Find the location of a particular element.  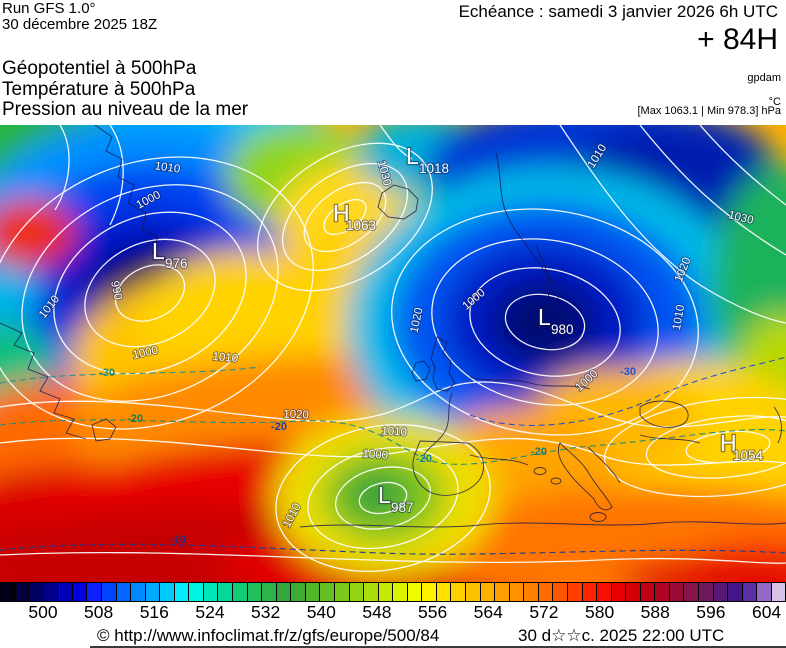

colorbar-tick: 500 is located at coordinates (43, 612).